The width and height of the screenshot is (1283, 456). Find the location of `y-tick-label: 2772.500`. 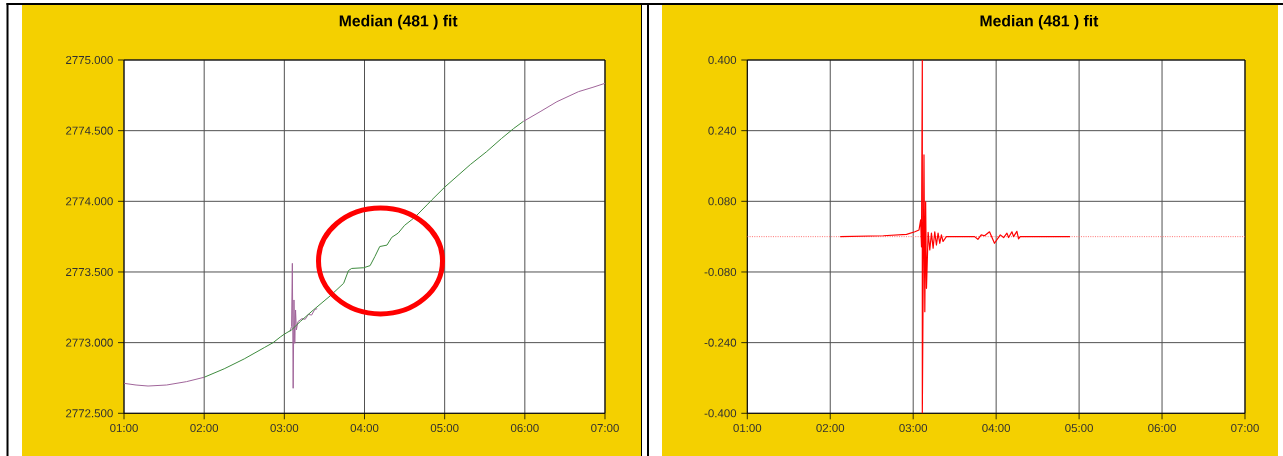

y-tick-label: 2772.500 is located at coordinates (89, 413).